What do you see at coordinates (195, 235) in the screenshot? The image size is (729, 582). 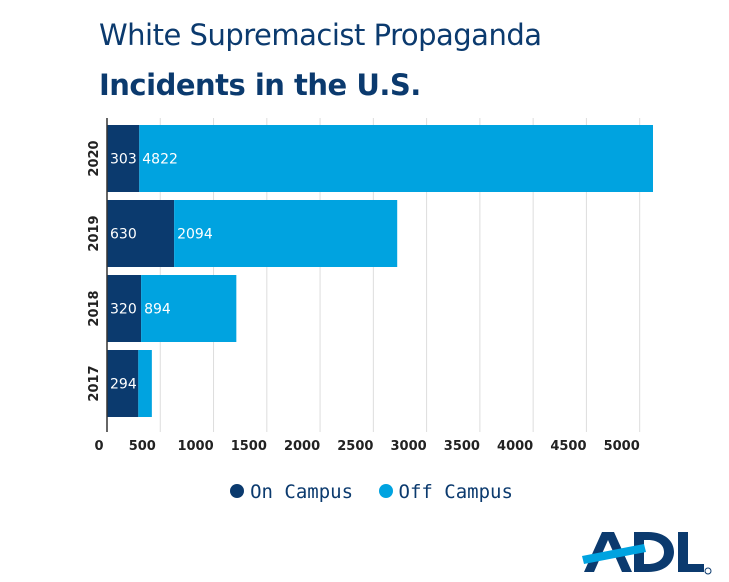 I see `data-label: 2094` at bounding box center [195, 235].